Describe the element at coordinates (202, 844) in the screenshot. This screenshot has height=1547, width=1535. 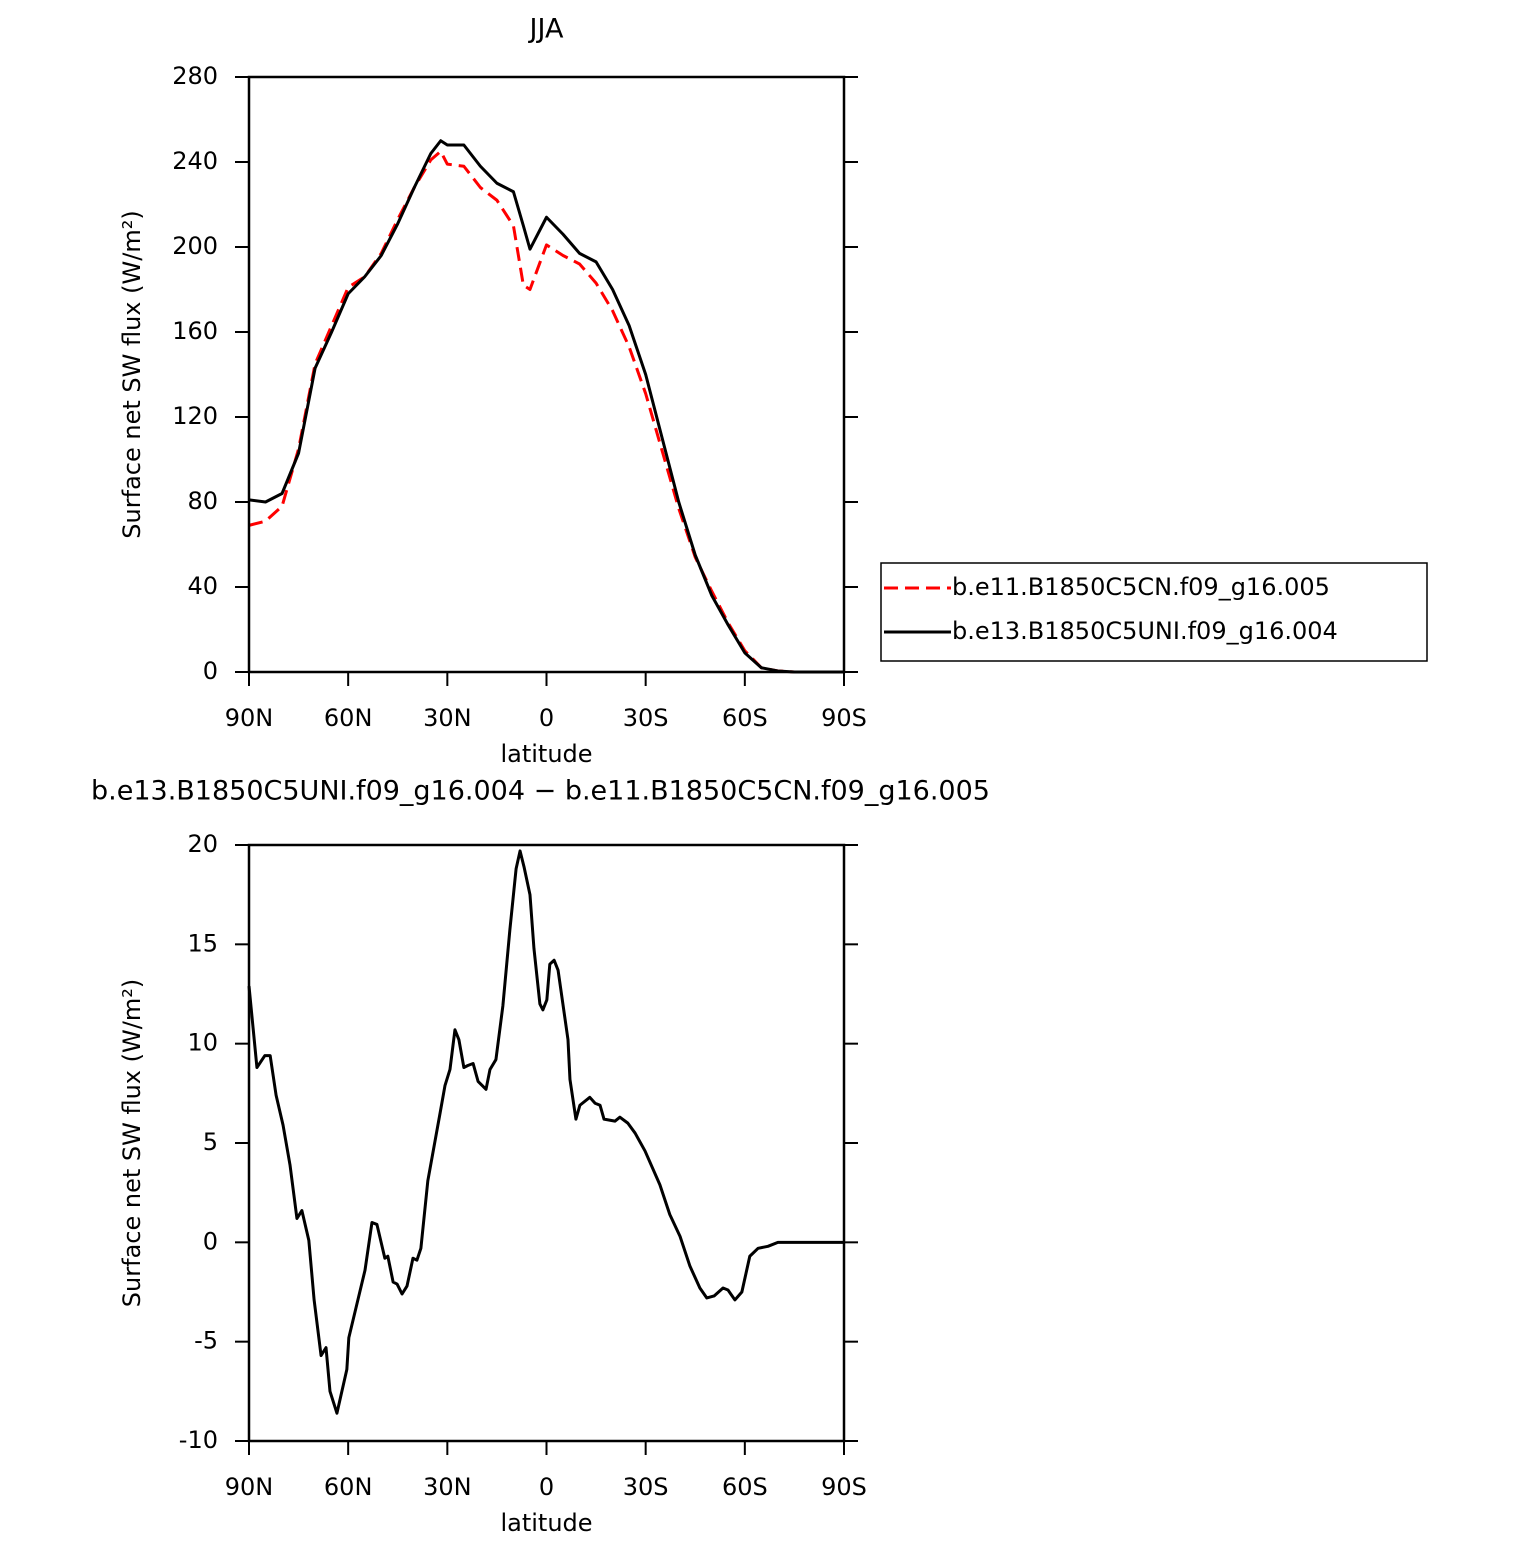
I see `y-tick-label: 20` at that location.